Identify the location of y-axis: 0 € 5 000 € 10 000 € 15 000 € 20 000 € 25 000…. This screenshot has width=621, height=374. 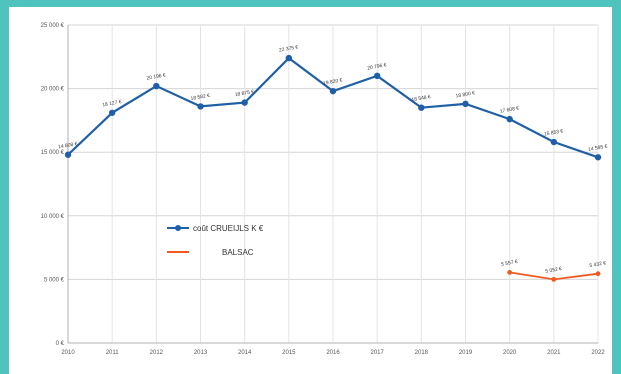
(53, 185).